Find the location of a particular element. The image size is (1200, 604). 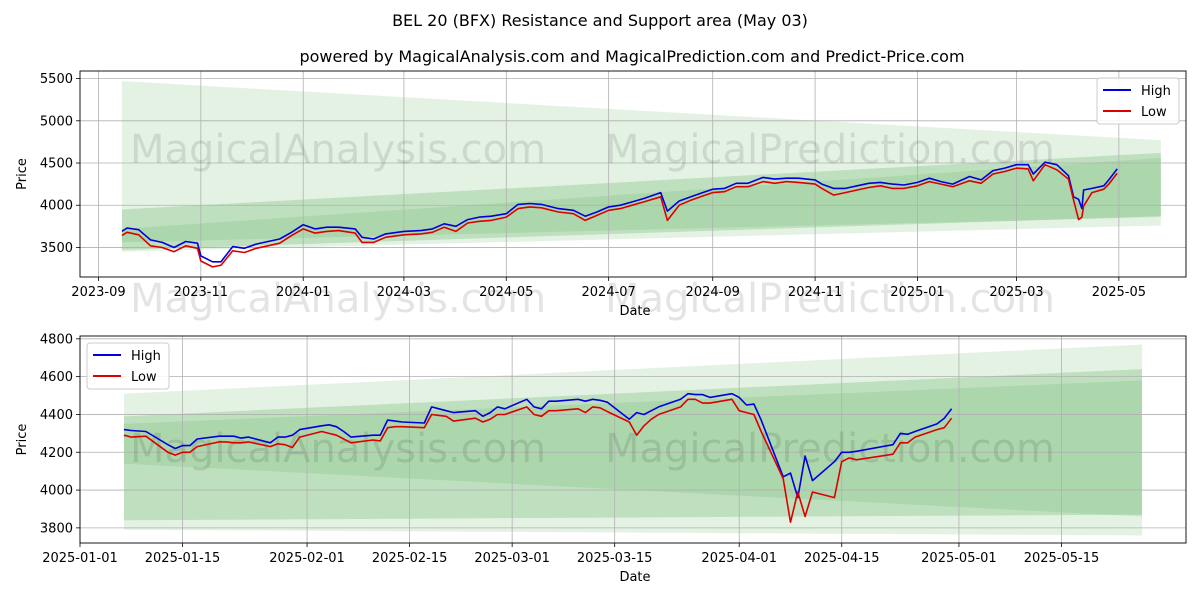

x-tick-label: 2025-03 is located at coordinates (1016, 292).